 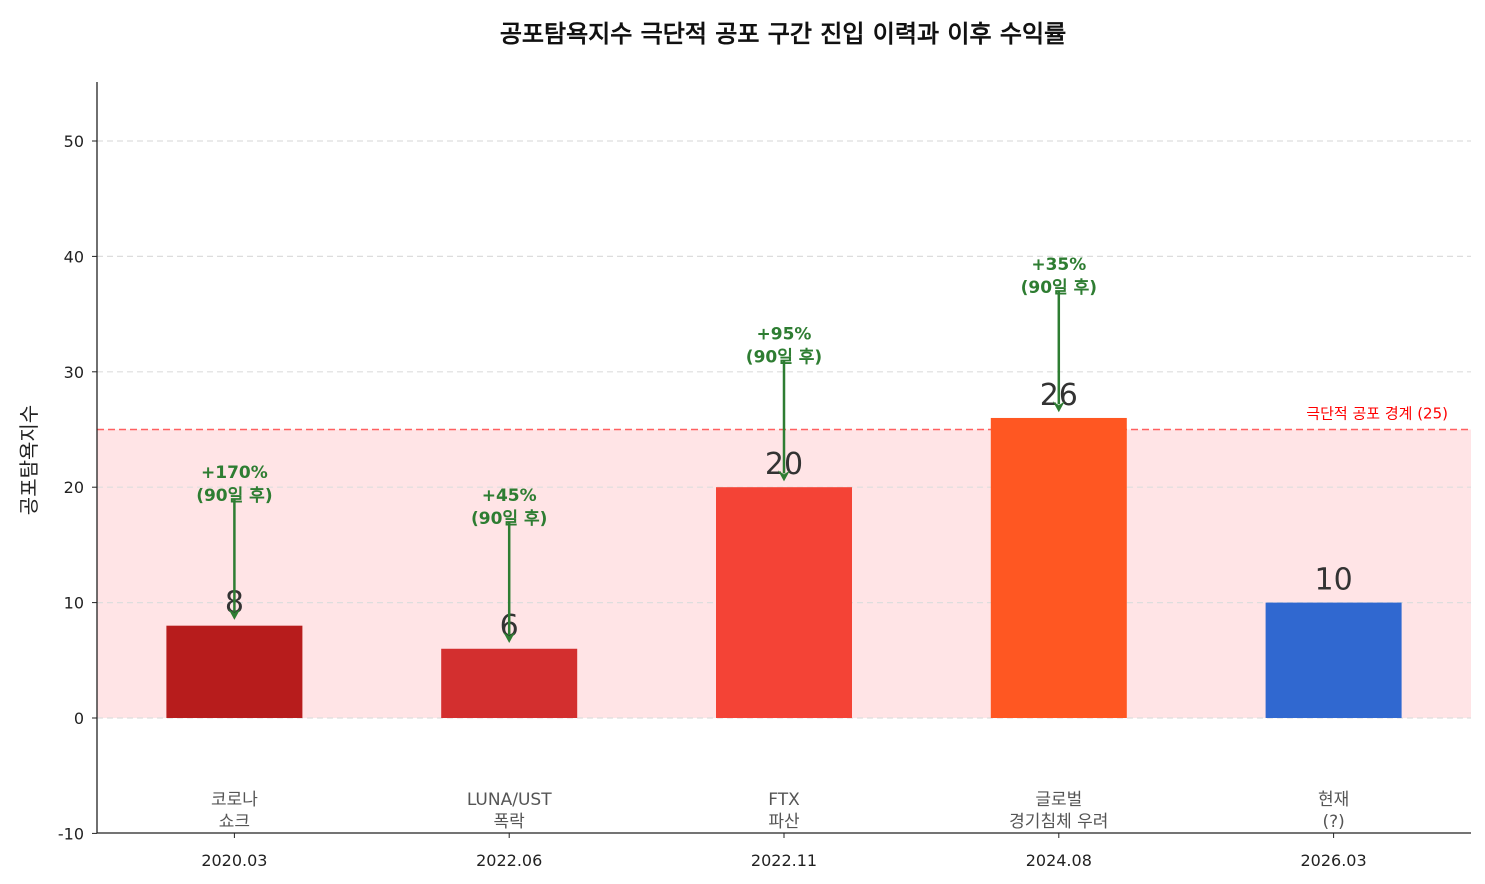 What do you see at coordinates (510, 822) in the screenshot?
I see `event-label: 폭락` at bounding box center [510, 822].